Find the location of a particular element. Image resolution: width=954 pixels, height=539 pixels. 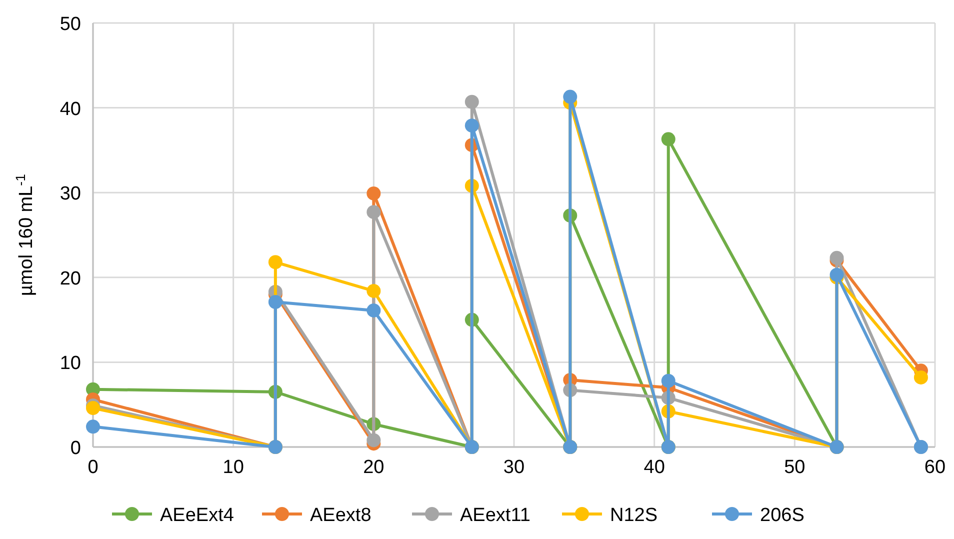

x-tick-label: 0 is located at coordinates (93, 467).